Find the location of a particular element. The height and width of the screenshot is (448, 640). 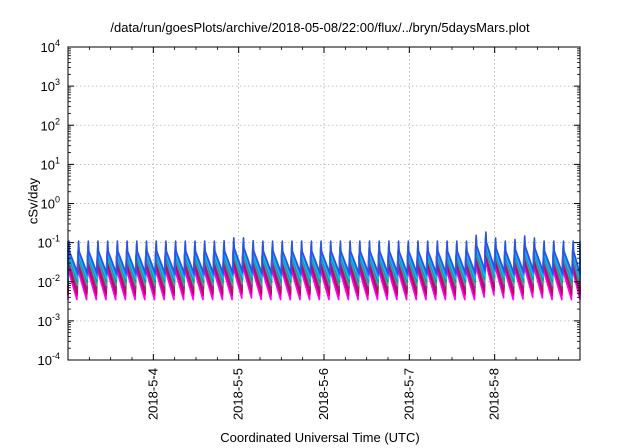

x-tick-label: 2018-5-5 is located at coordinates (238, 394).